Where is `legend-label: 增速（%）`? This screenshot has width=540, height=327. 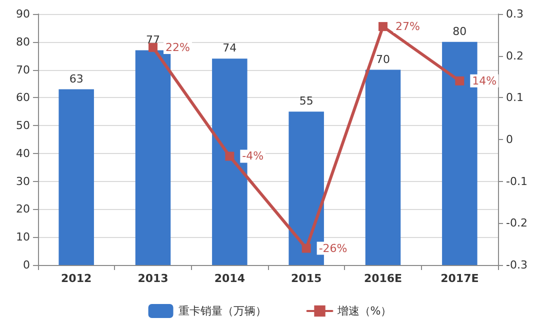 legend-label: 增速（%） is located at coordinates (364, 311).